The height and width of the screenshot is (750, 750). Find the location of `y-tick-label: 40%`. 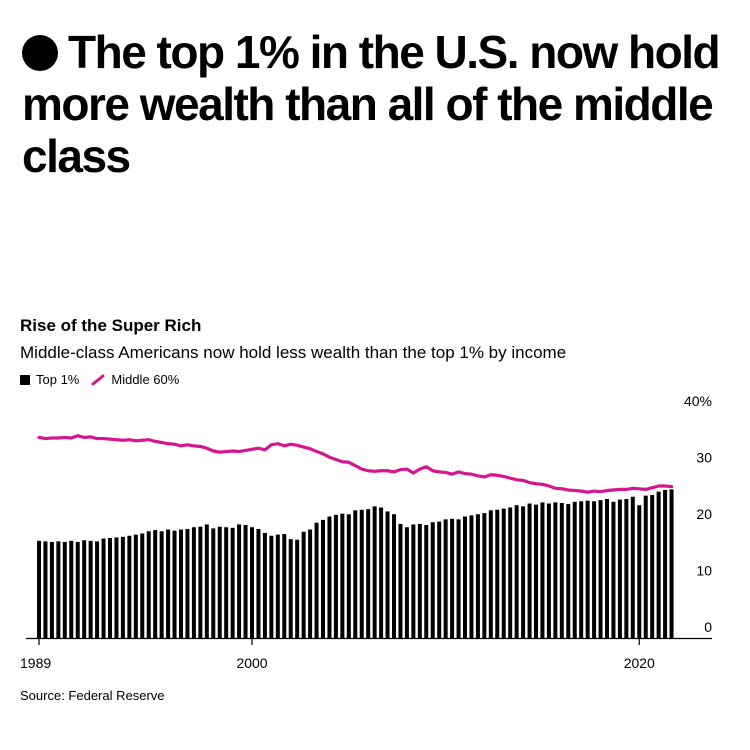

y-tick-label: 40% is located at coordinates (698, 401).